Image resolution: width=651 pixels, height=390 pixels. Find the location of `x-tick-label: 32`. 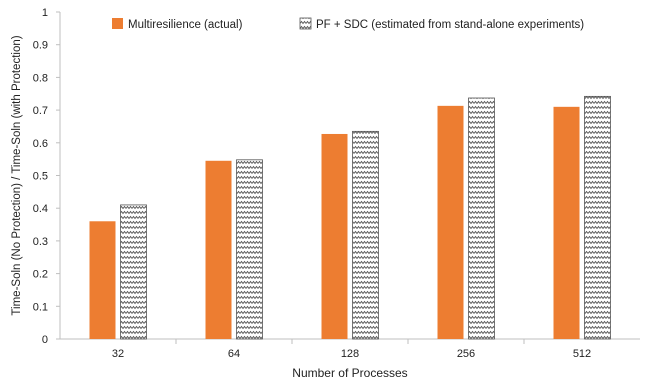

x-tick-label: 32 is located at coordinates (118, 354).